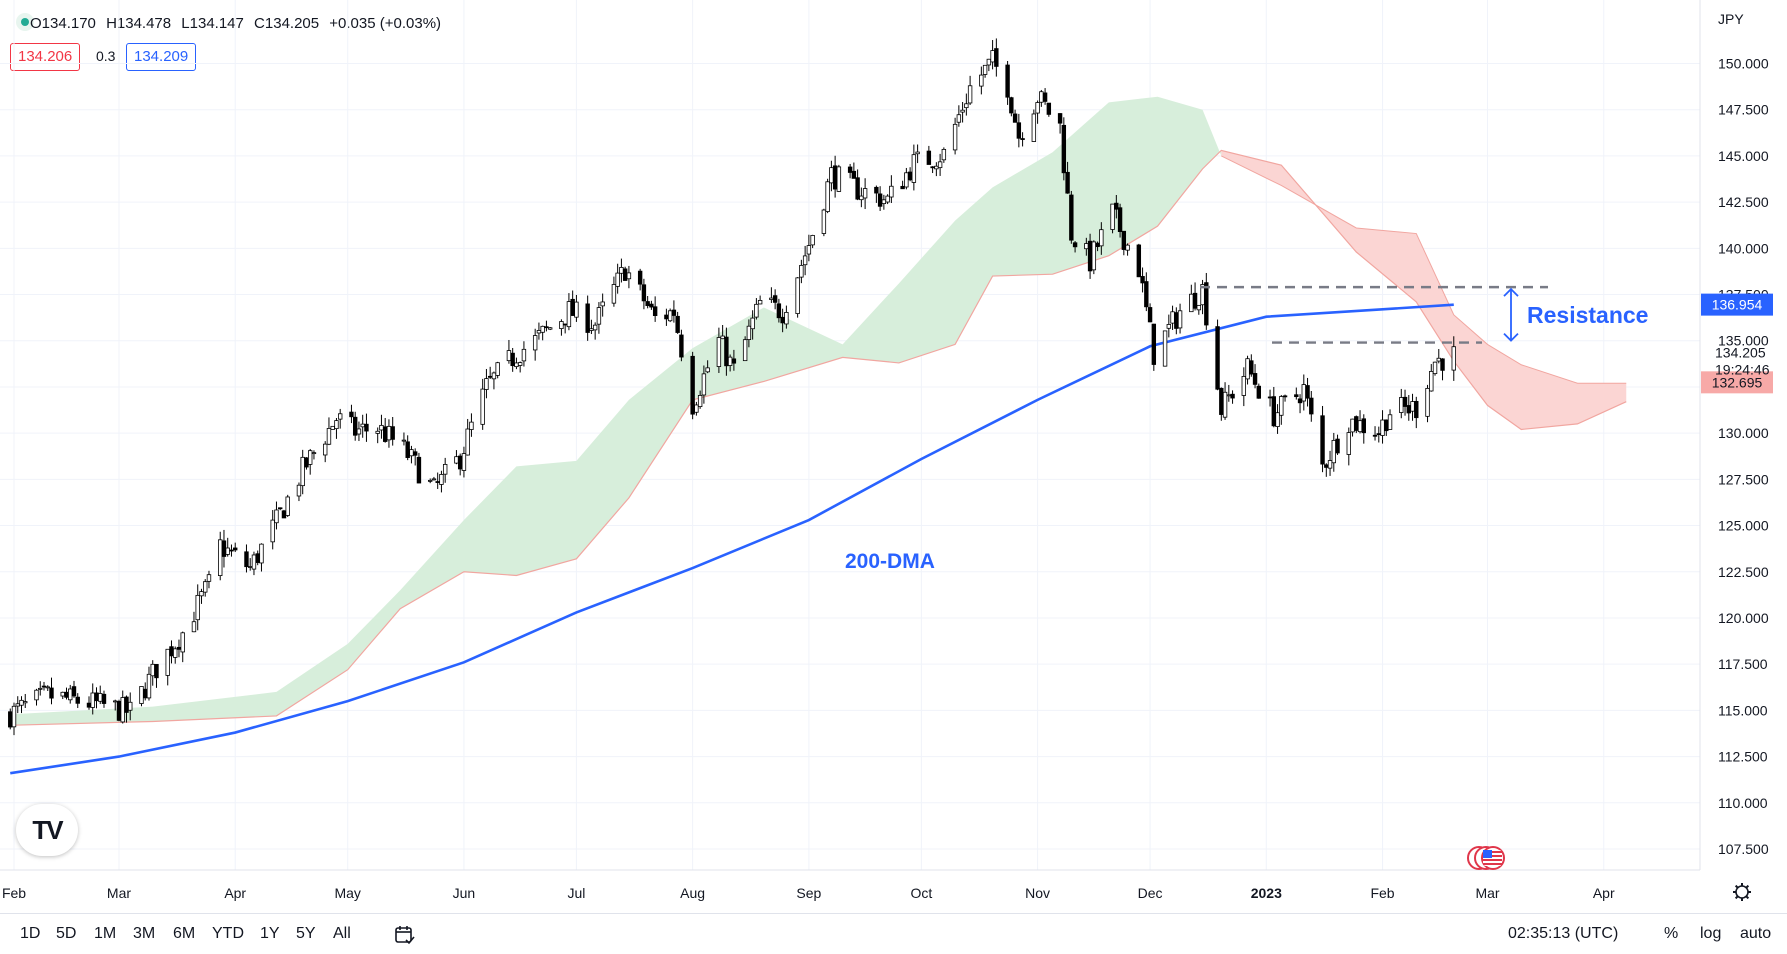 This screenshot has height=954, width=1787. Describe the element at coordinates (161, 57) in the screenshot. I see `buy-button: 134.209` at that location.